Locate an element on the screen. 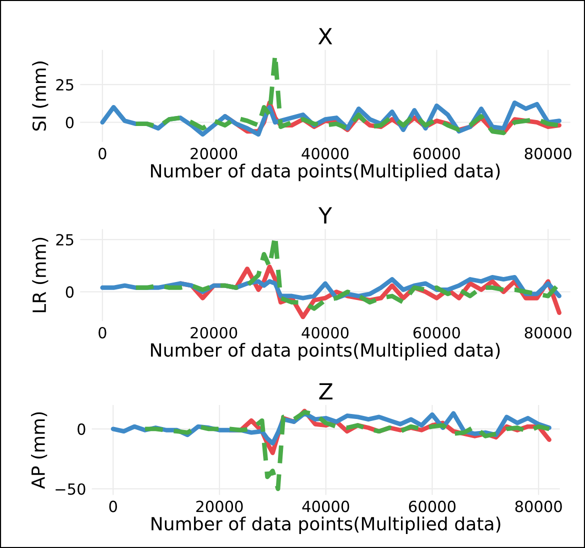  chart-title: X is located at coordinates (325, 36).